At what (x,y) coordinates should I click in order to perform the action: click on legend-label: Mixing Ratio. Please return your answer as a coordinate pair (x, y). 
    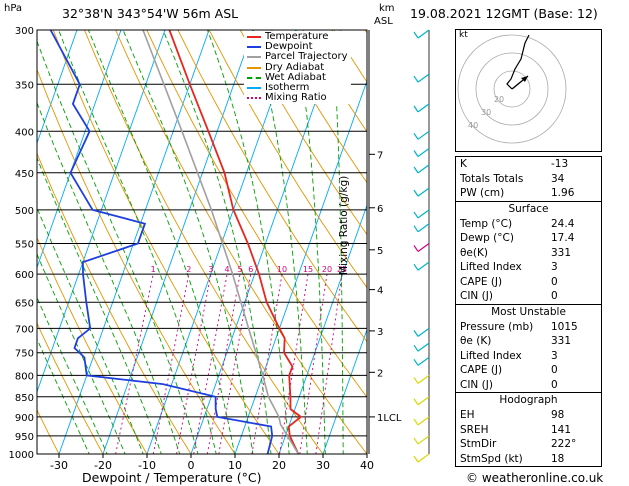
    Looking at the image, I should click on (296, 98).